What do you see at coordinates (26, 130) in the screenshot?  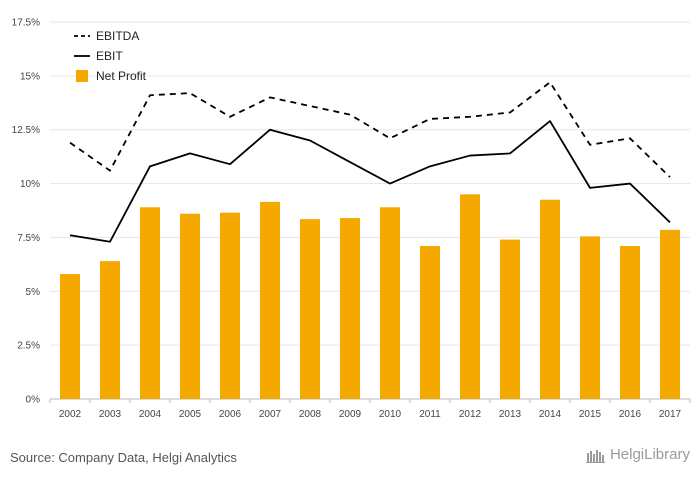 I see `y-tick-label: 12.5%` at bounding box center [26, 130].